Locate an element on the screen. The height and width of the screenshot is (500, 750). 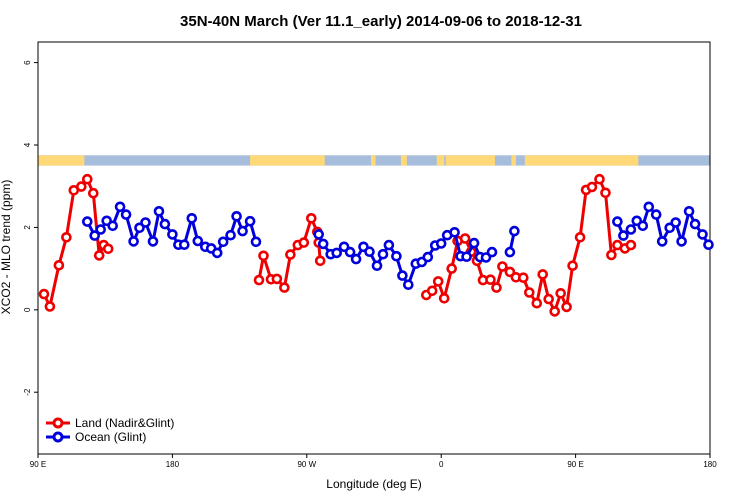
series-line is located at coordinates (288, 253).